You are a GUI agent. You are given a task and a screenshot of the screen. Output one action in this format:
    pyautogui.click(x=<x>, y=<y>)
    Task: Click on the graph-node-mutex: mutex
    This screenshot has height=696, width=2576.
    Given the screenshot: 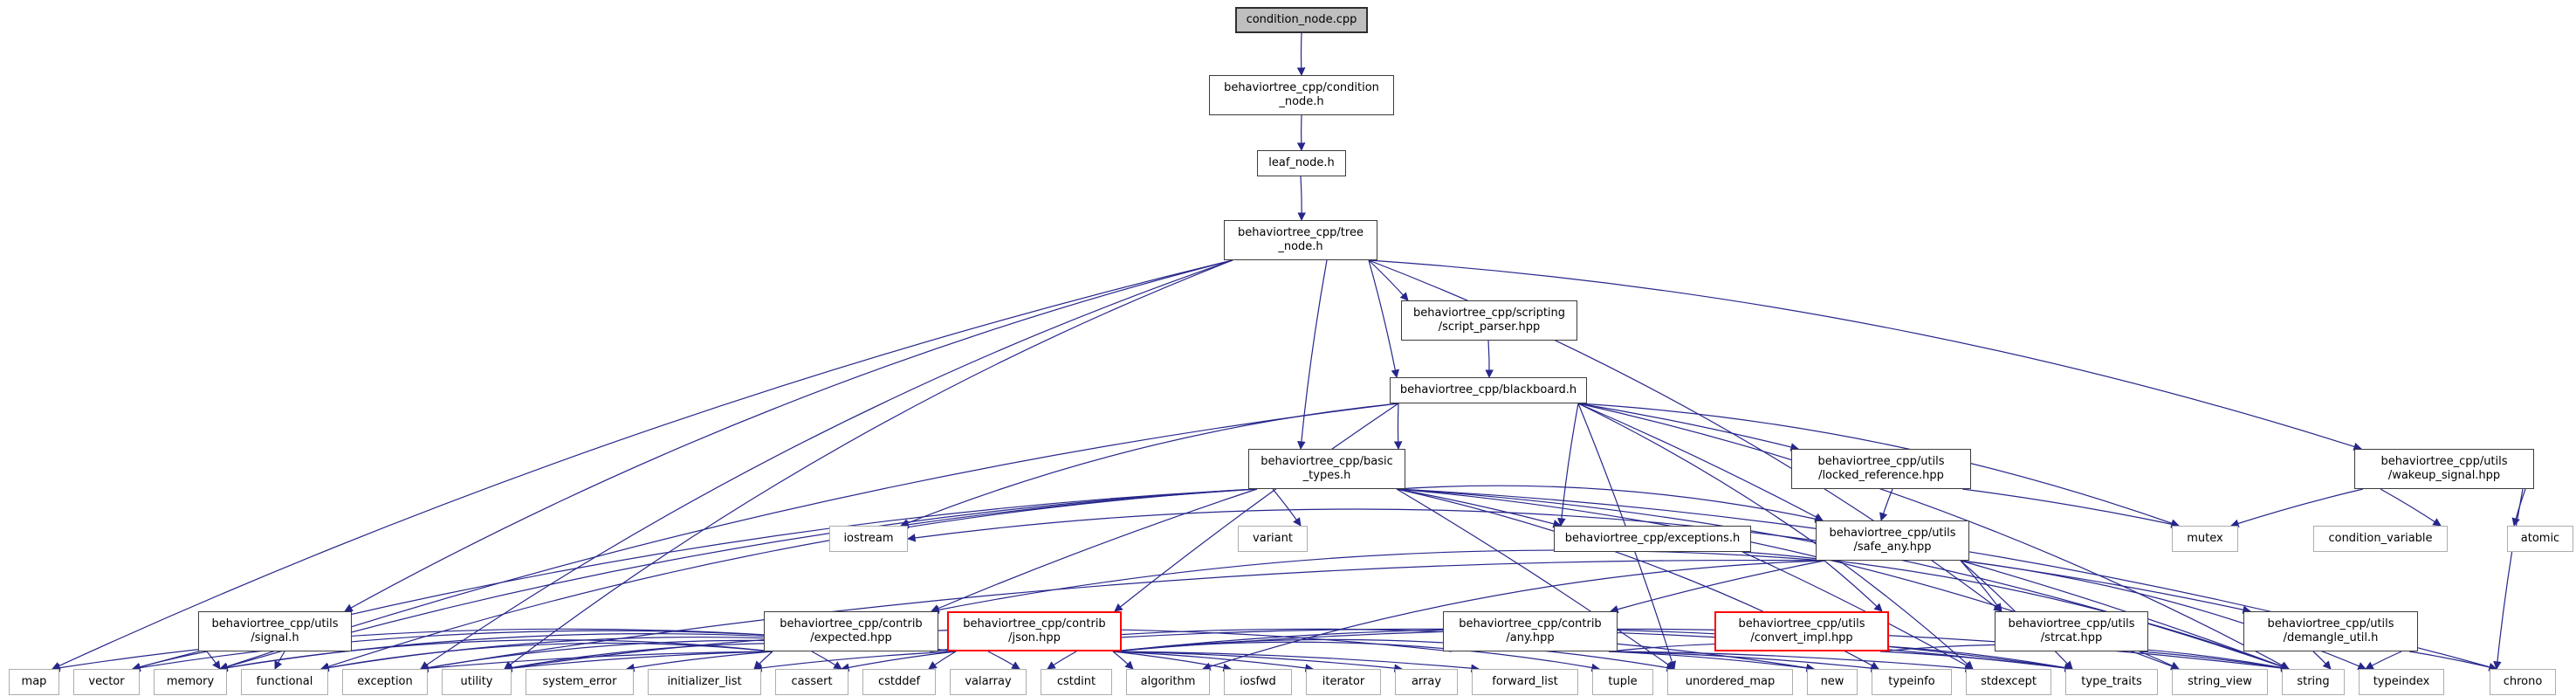 What is the action you would take?
    pyautogui.click(x=2205, y=539)
    